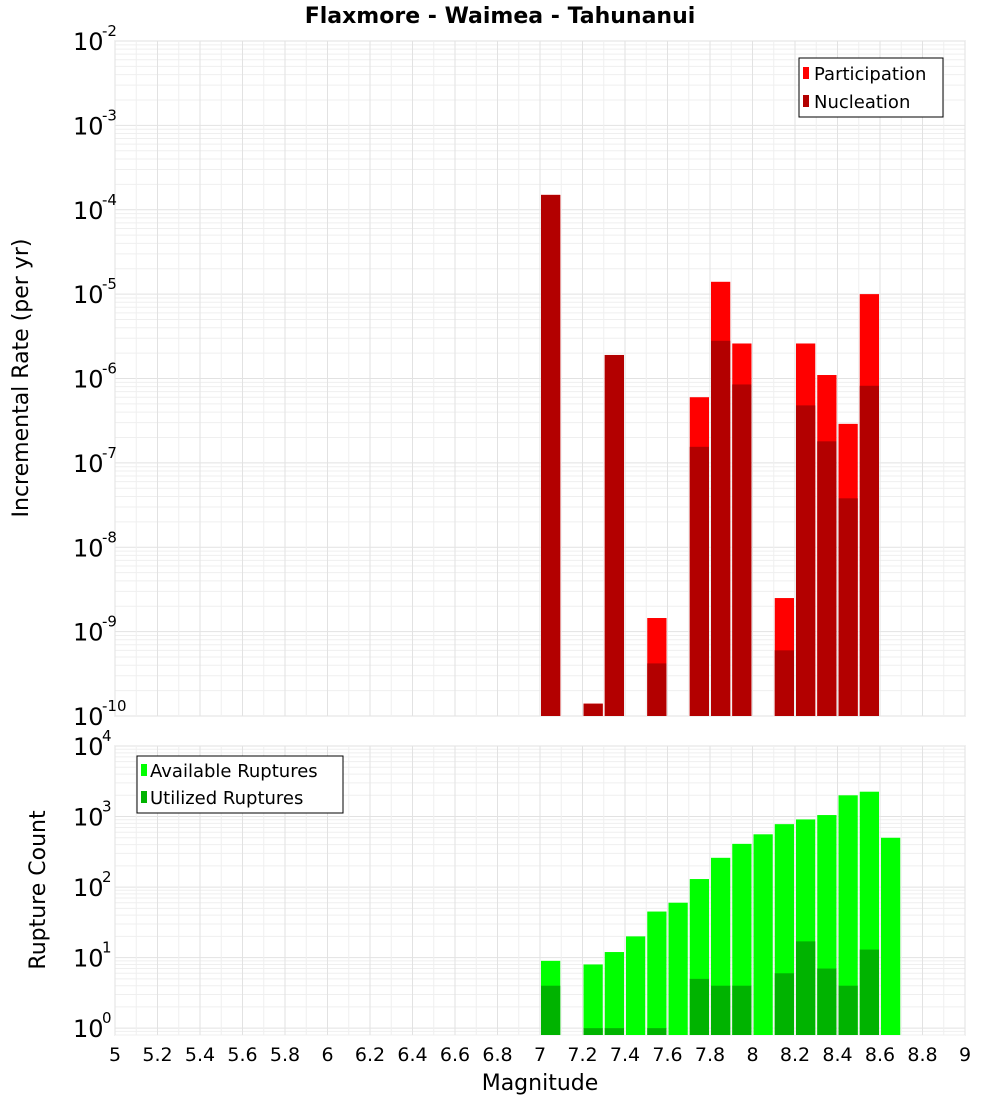  I want to click on rate-y-tick-labels: 10-210-310-410-510-610-710-810-910-10, so click(100, 376).